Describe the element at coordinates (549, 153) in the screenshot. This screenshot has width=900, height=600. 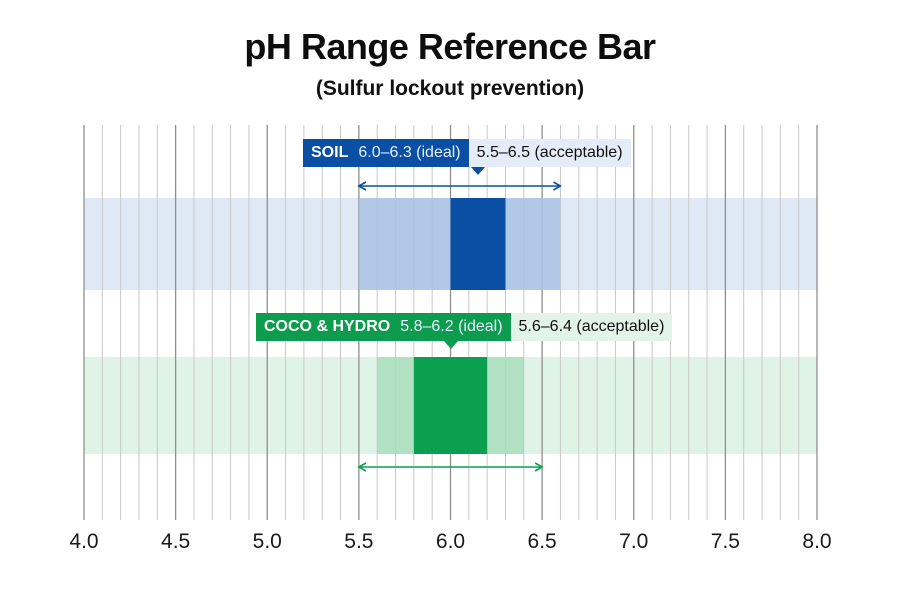
I see `soil-acceptable-range: 5.5–6.5 (acceptable)` at that location.